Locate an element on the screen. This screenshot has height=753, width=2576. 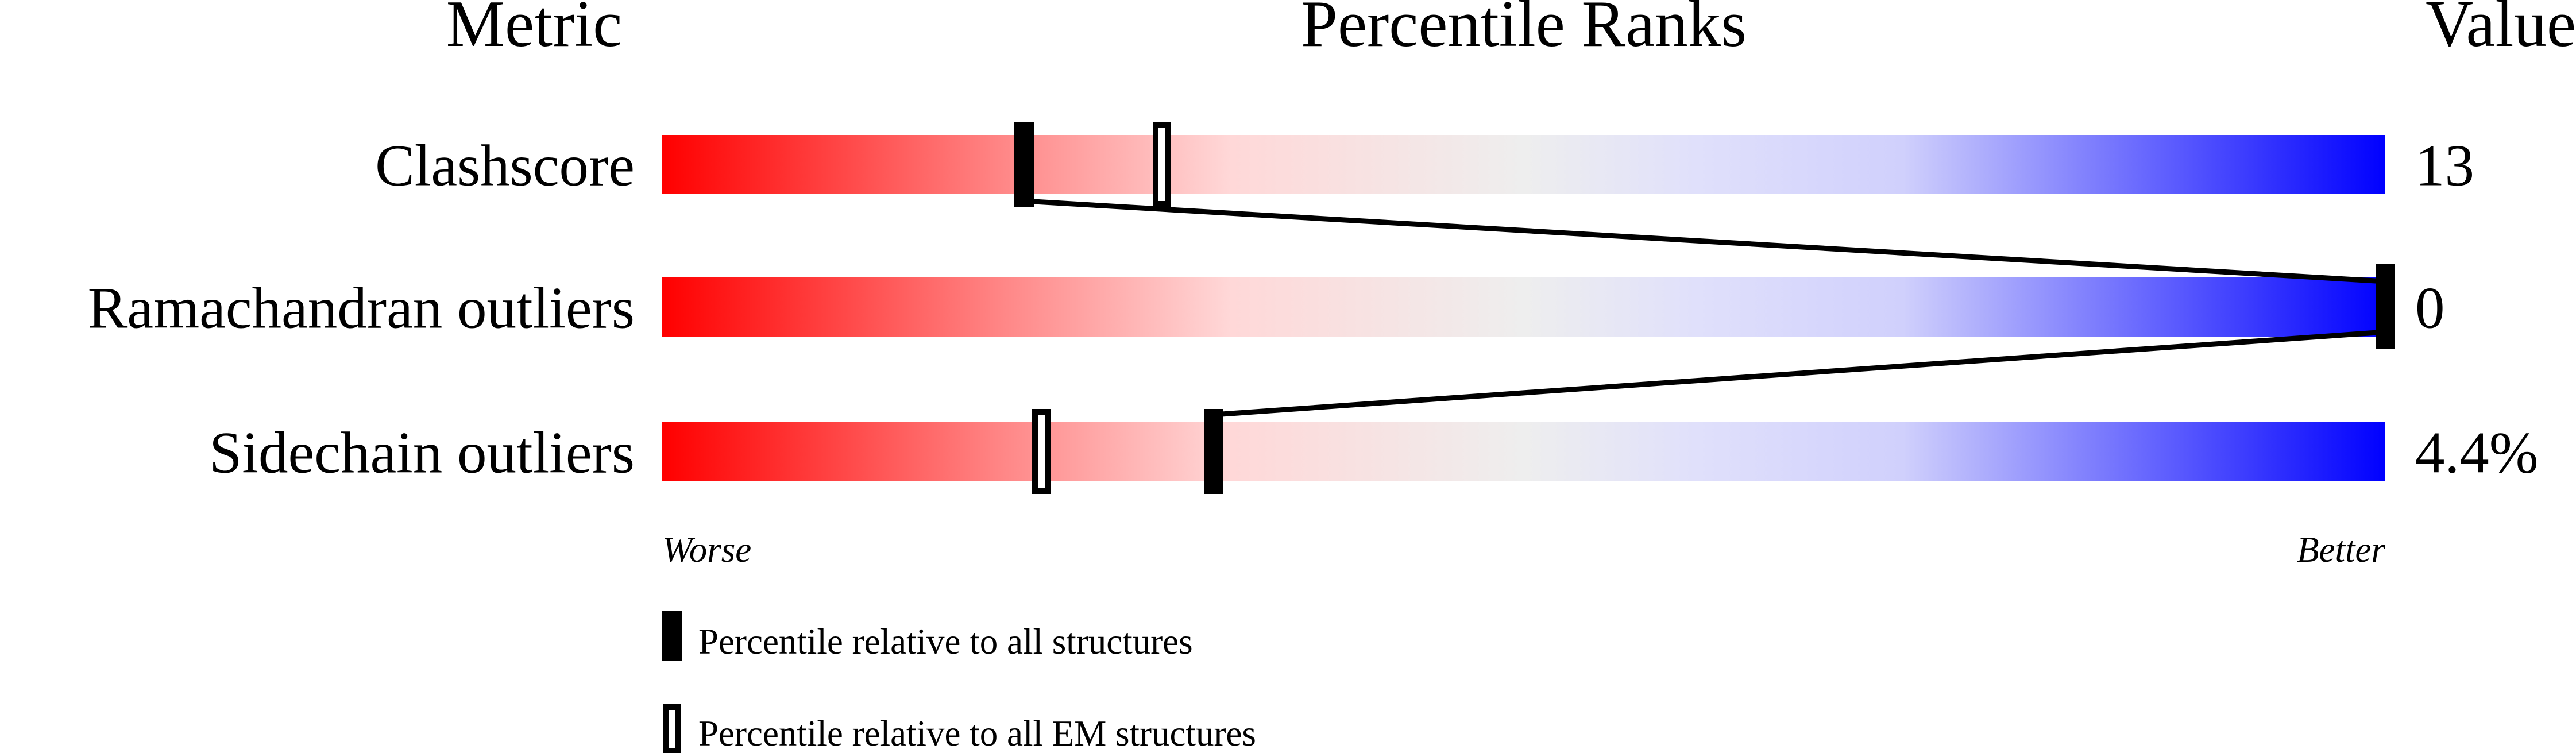
metric-label: Clashscore is located at coordinates (505, 166).